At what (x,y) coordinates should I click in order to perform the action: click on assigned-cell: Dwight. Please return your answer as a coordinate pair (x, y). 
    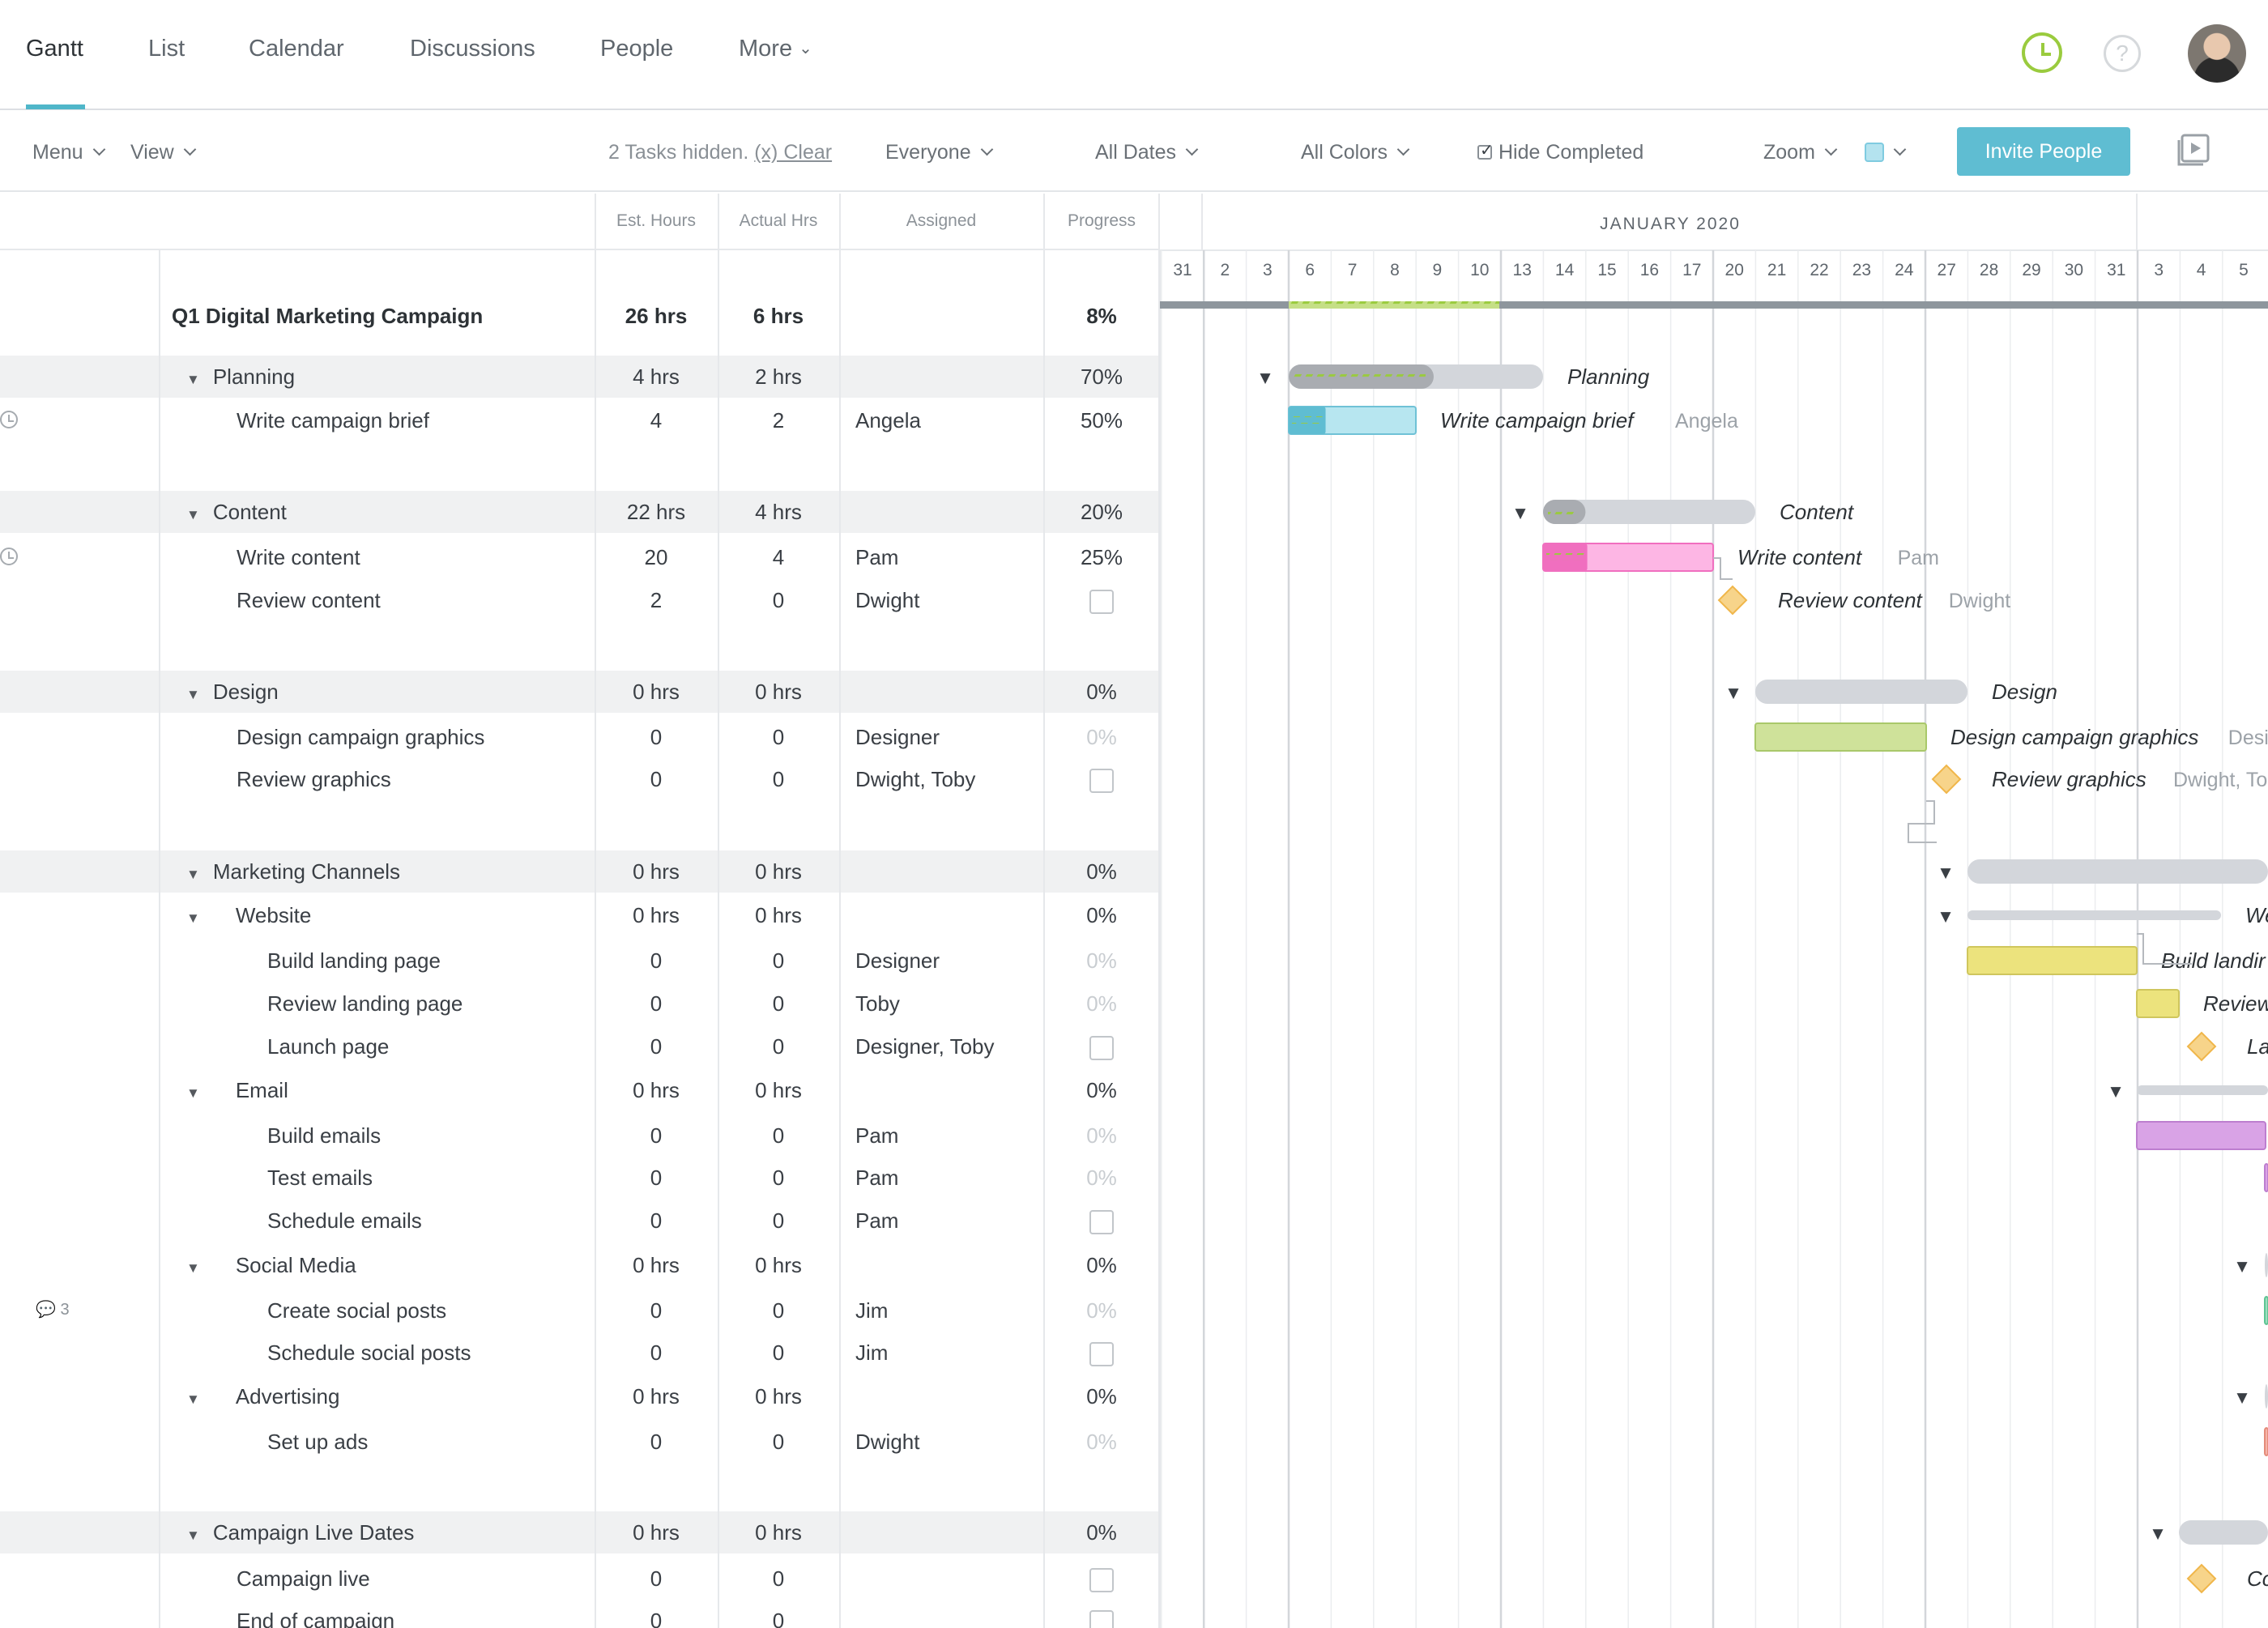
    Looking at the image, I should click on (887, 1442).